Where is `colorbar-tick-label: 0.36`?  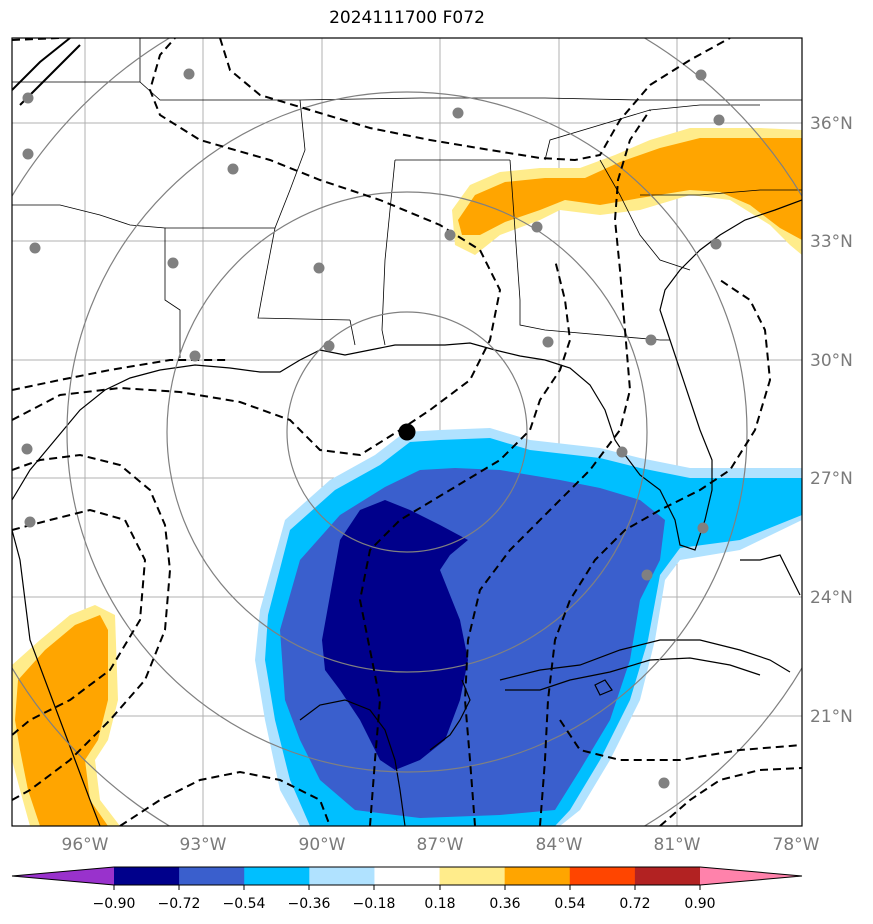
colorbar-tick-label: 0.36 is located at coordinates (504, 904).